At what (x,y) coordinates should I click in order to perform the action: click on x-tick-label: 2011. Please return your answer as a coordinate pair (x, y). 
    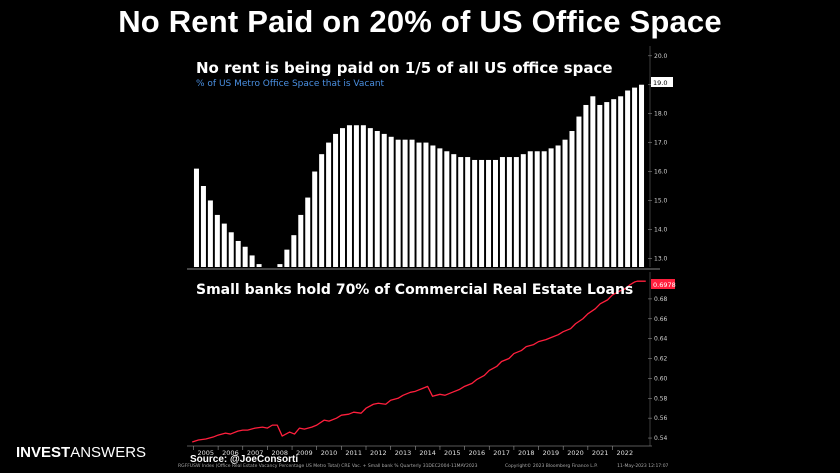
    Looking at the image, I should click on (353, 453).